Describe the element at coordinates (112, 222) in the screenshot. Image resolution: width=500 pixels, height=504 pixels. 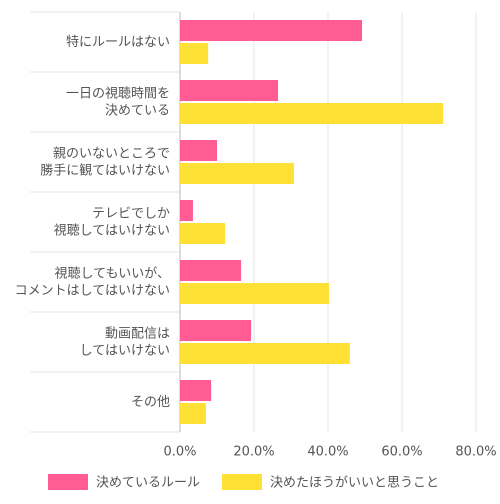
I see `y-tick-label: テレビでしか視聴してはいけない` at that location.